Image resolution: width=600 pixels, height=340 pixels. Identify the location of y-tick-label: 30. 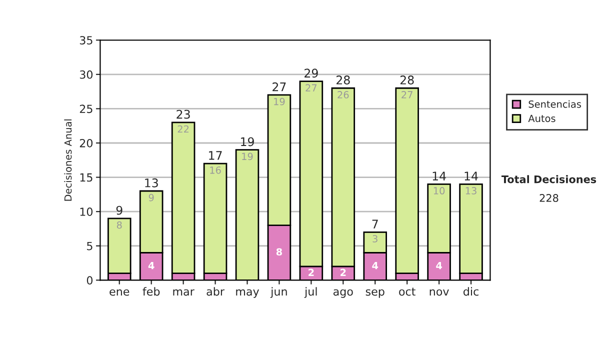
(86, 74).